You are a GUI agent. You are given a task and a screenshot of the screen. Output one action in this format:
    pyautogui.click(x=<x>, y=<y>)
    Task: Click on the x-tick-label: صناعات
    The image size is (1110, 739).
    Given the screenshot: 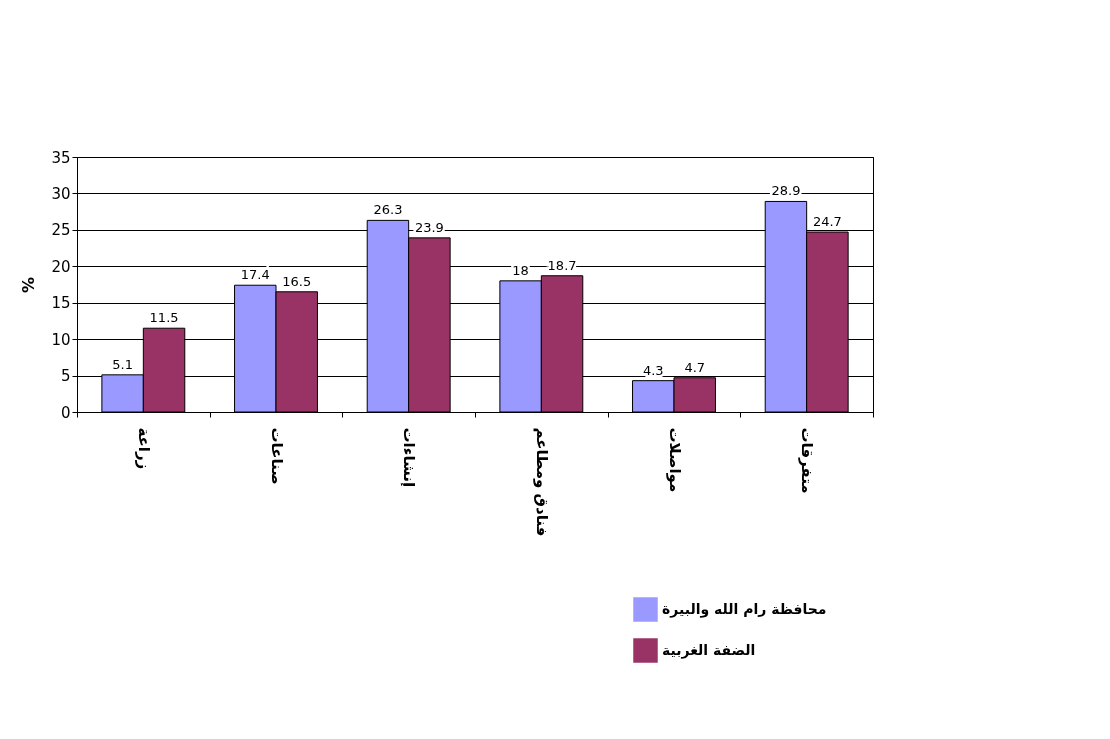 What is the action you would take?
    pyautogui.click(x=276, y=456)
    